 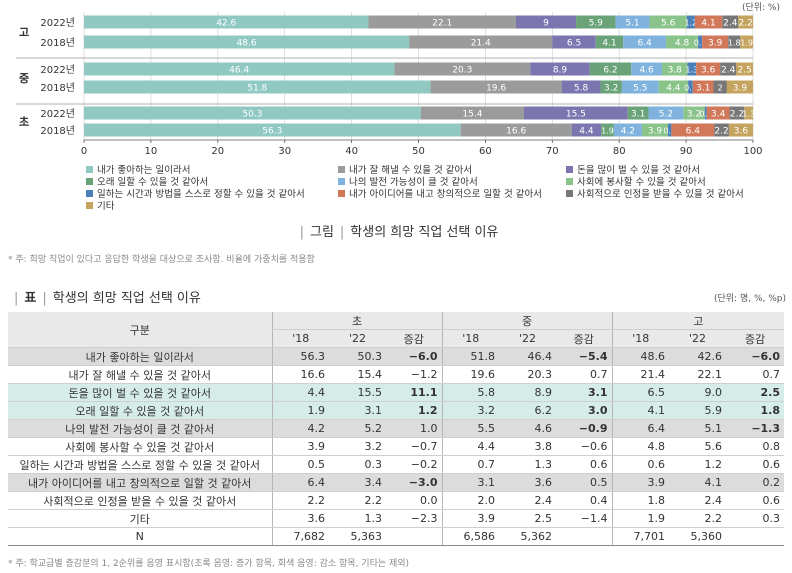 I want to click on bar-segment-value: 5.6, so click(x=668, y=24).